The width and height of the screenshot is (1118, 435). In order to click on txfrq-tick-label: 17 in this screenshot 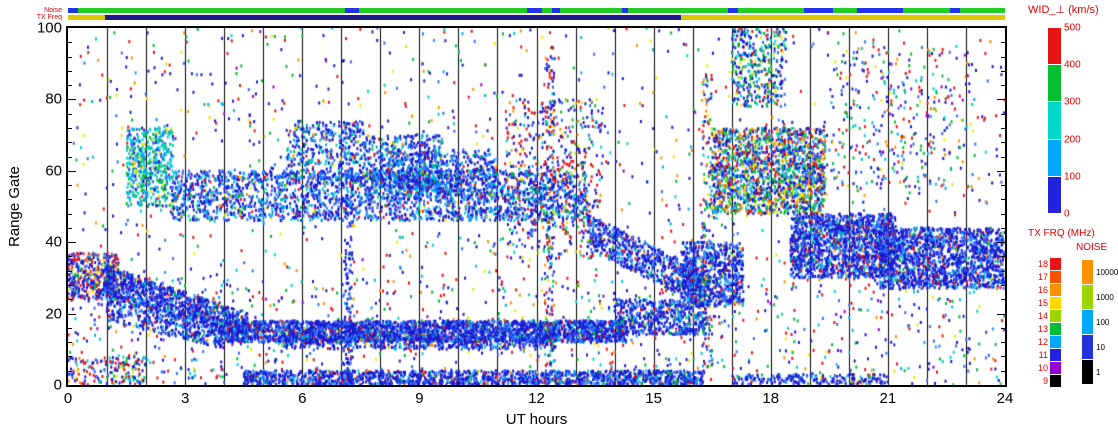, I will do `click(1042, 277)`.